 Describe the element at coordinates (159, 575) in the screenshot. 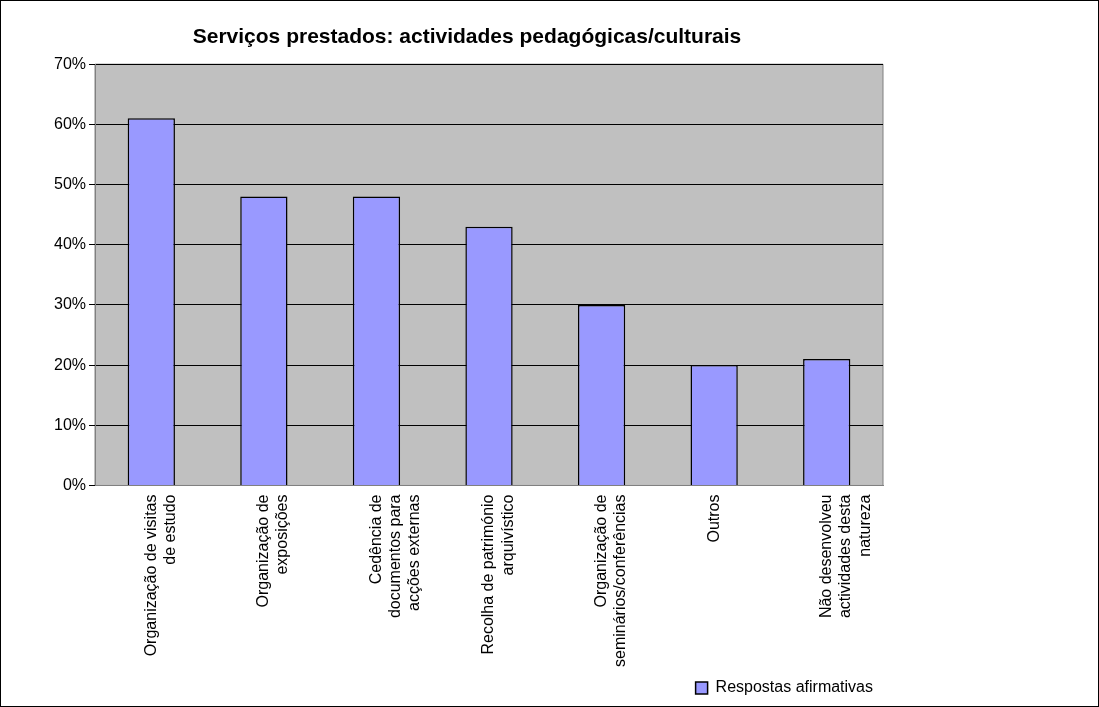

I see `x-tick-label: Organização de visitas de estudo` at that location.